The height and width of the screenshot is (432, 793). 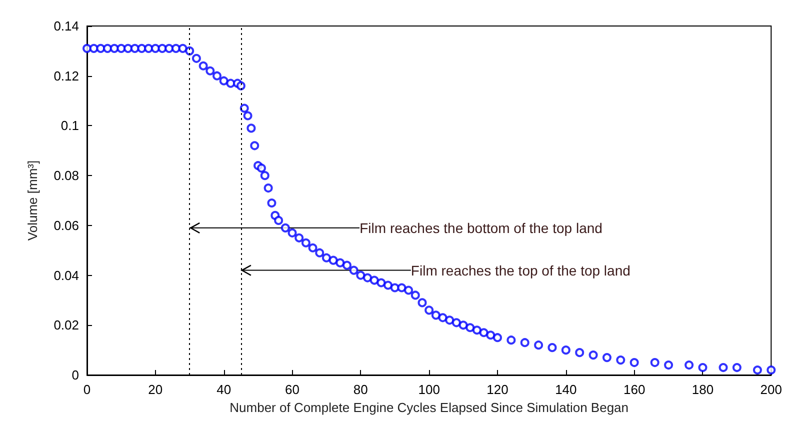 What do you see at coordinates (360, 389) in the screenshot?
I see `x-tick-label: 80` at bounding box center [360, 389].